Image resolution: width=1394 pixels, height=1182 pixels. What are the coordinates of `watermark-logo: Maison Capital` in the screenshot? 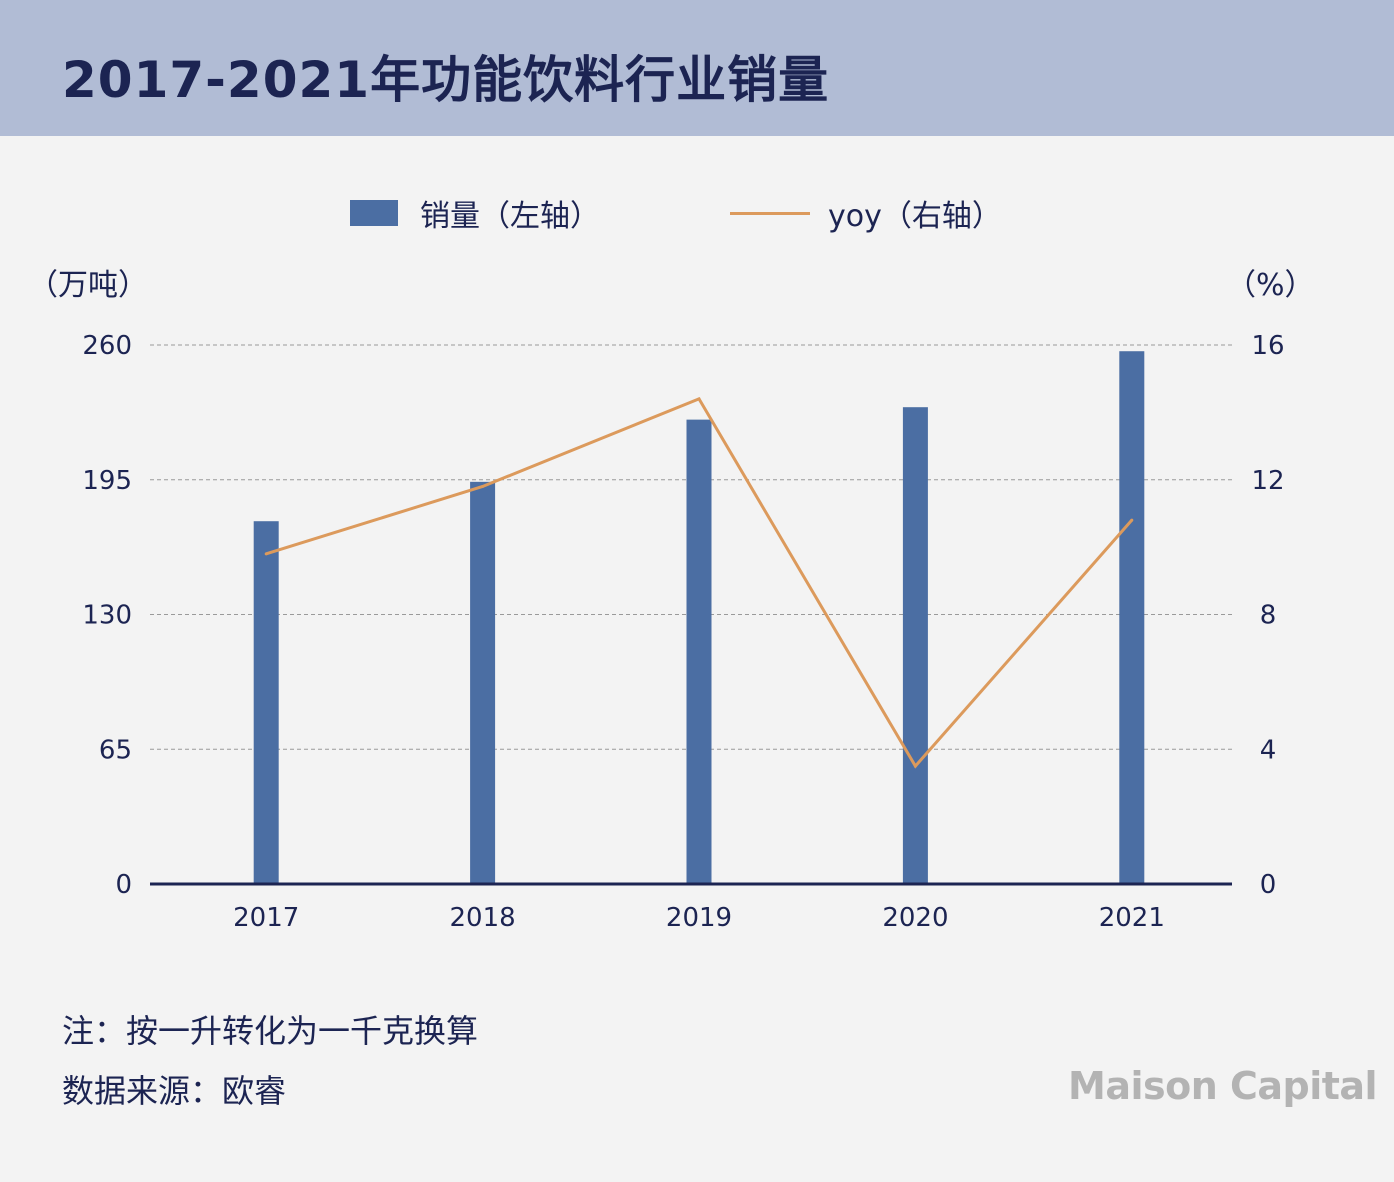 It's located at (1223, 1086).